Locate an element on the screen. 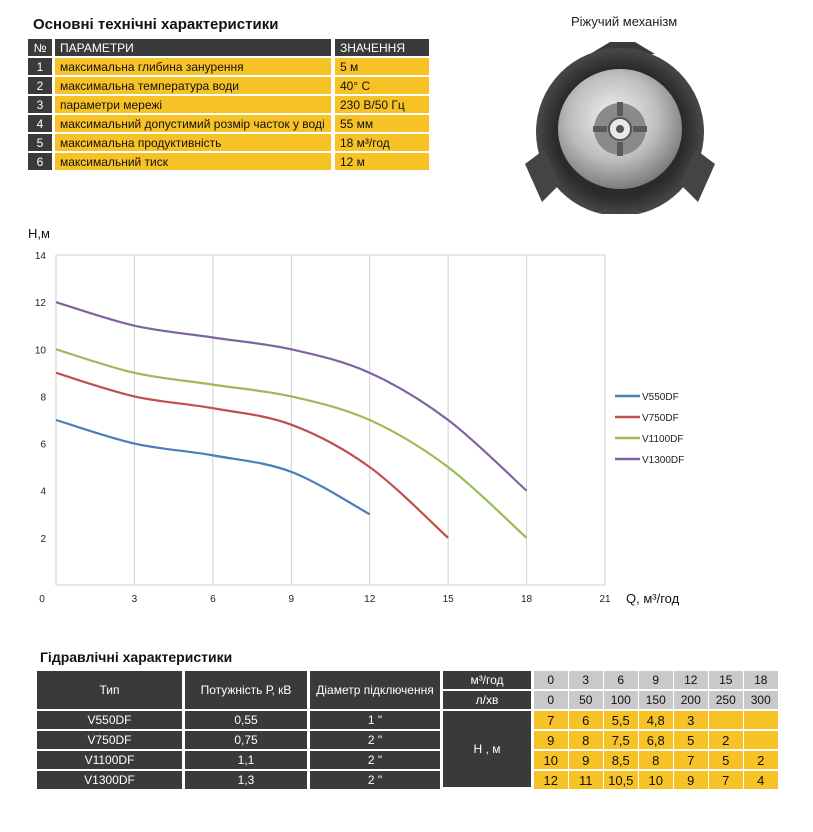 The width and height of the screenshot is (813, 832). q-lmin-cell: 150 is located at coordinates (656, 700).